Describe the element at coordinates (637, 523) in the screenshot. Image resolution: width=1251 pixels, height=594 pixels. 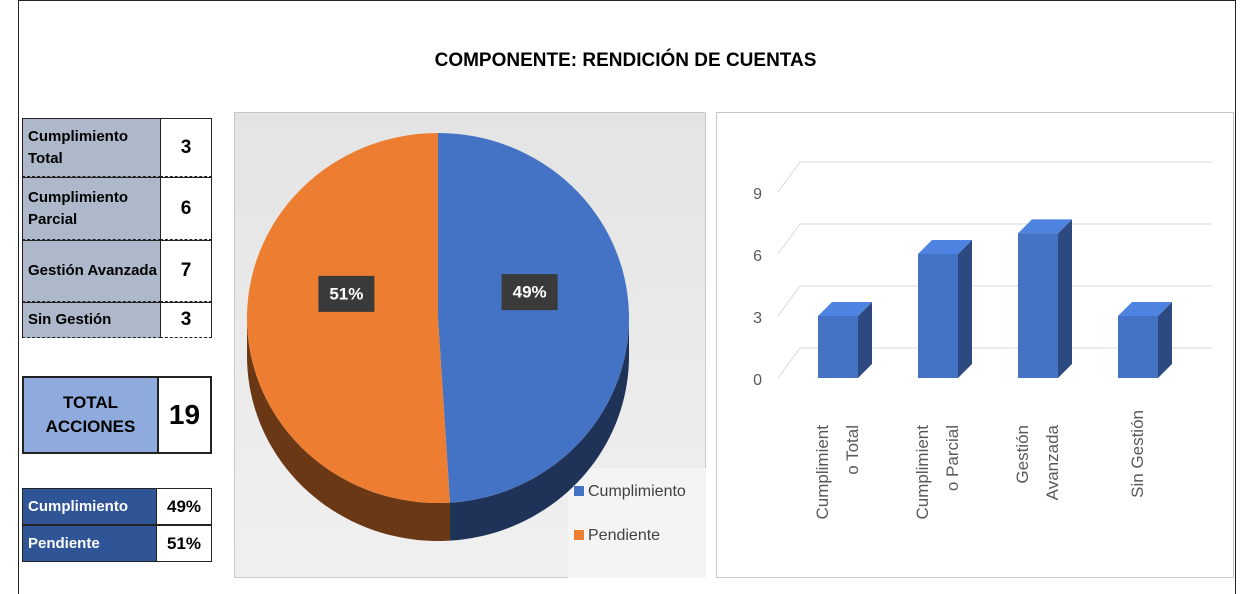
I see `legend-box` at that location.